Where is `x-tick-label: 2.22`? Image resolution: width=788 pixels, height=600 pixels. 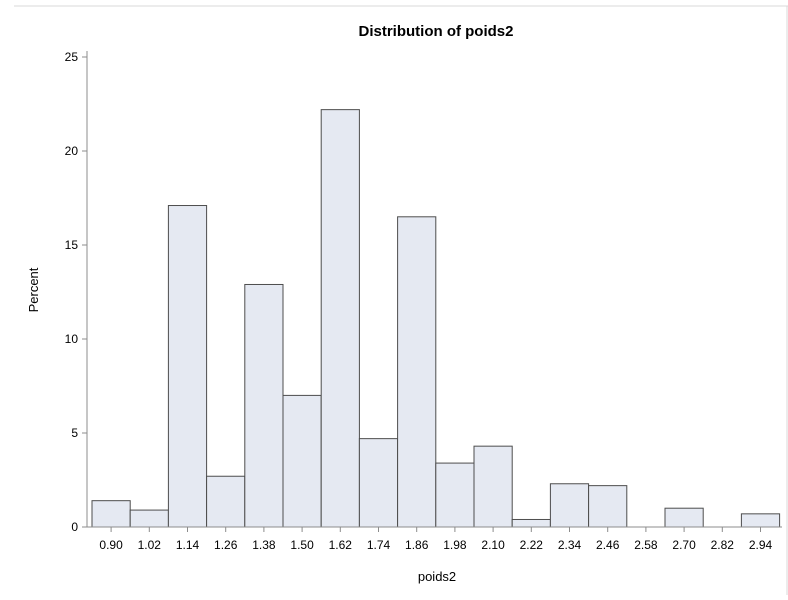
x-tick-label: 2.22 is located at coordinates (532, 545).